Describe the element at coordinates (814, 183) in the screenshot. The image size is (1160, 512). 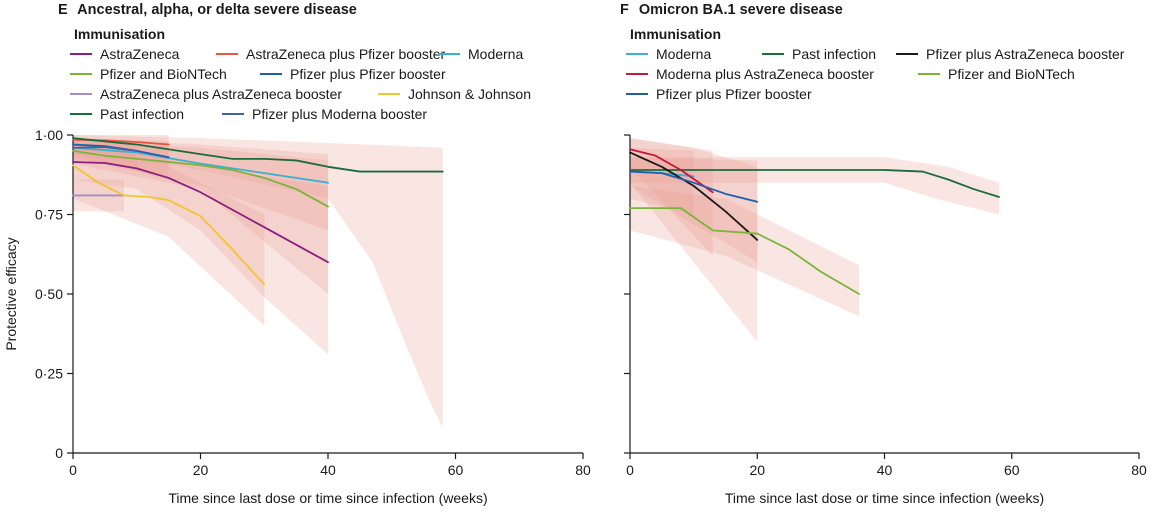
I see `panel-f-line-past-infection` at that location.